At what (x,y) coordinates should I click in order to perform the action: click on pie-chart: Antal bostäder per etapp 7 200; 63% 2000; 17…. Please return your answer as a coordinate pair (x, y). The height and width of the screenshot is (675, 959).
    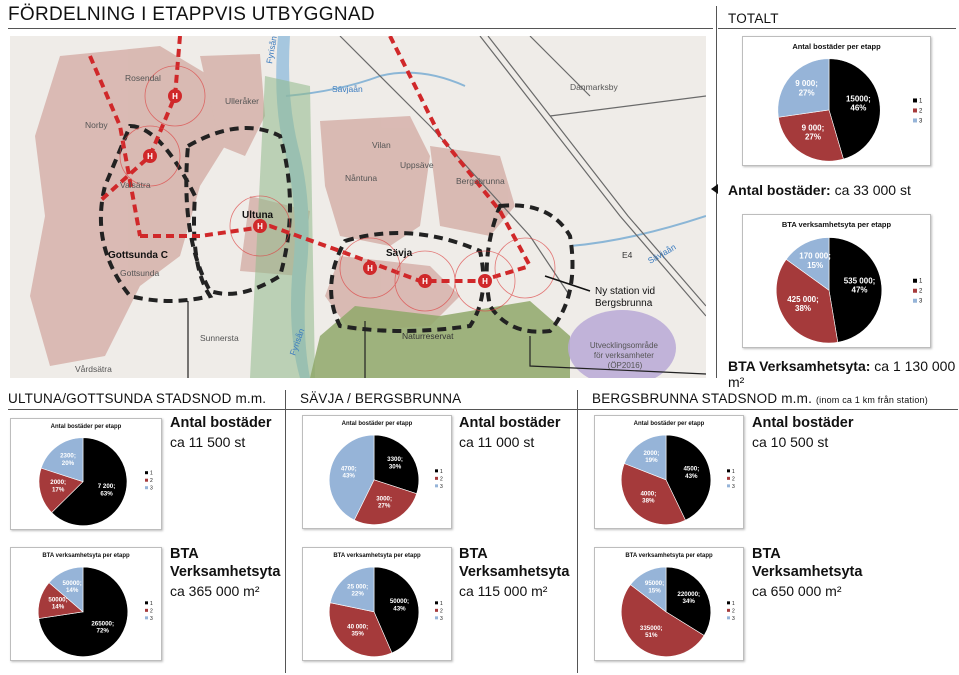
    Looking at the image, I should click on (95, 475).